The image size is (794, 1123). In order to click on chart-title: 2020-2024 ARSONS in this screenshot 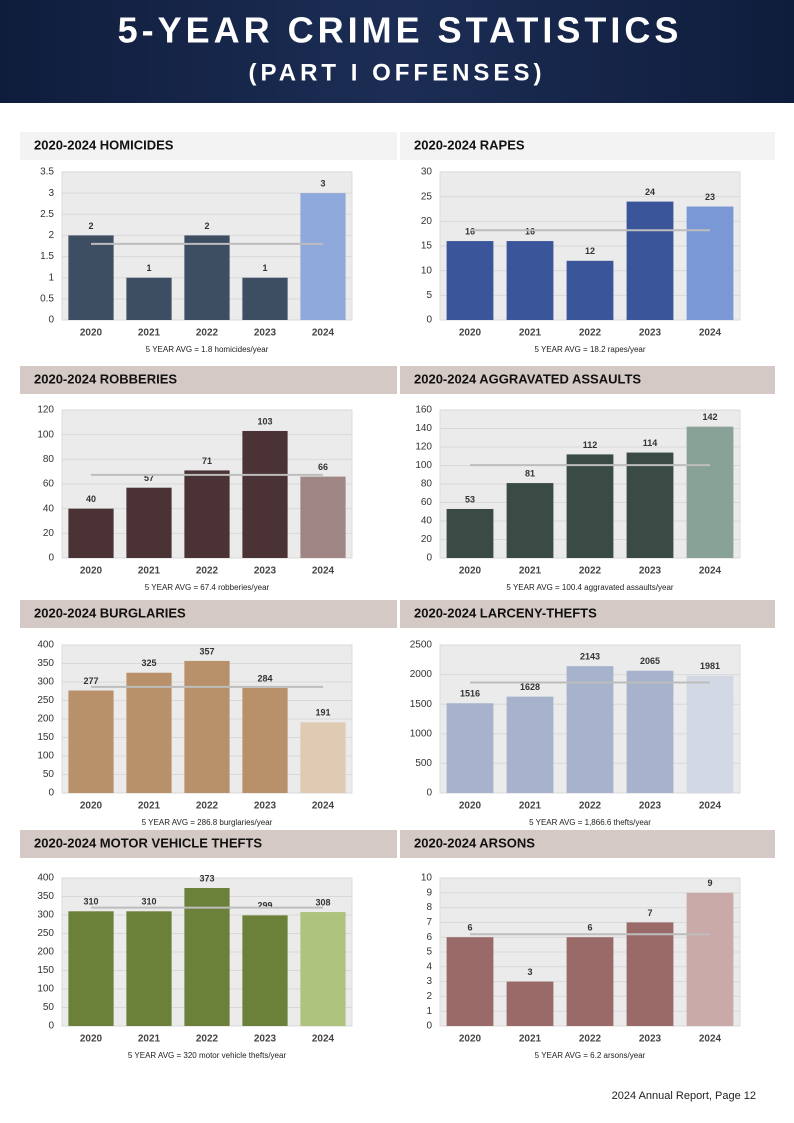, I will do `click(474, 842)`.